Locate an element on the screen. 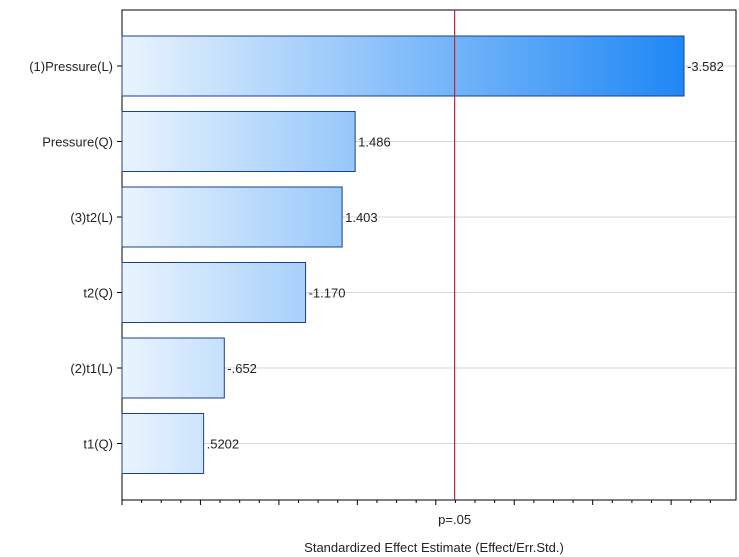 The width and height of the screenshot is (739, 557). category-label: t1(Q) is located at coordinates (98, 444).